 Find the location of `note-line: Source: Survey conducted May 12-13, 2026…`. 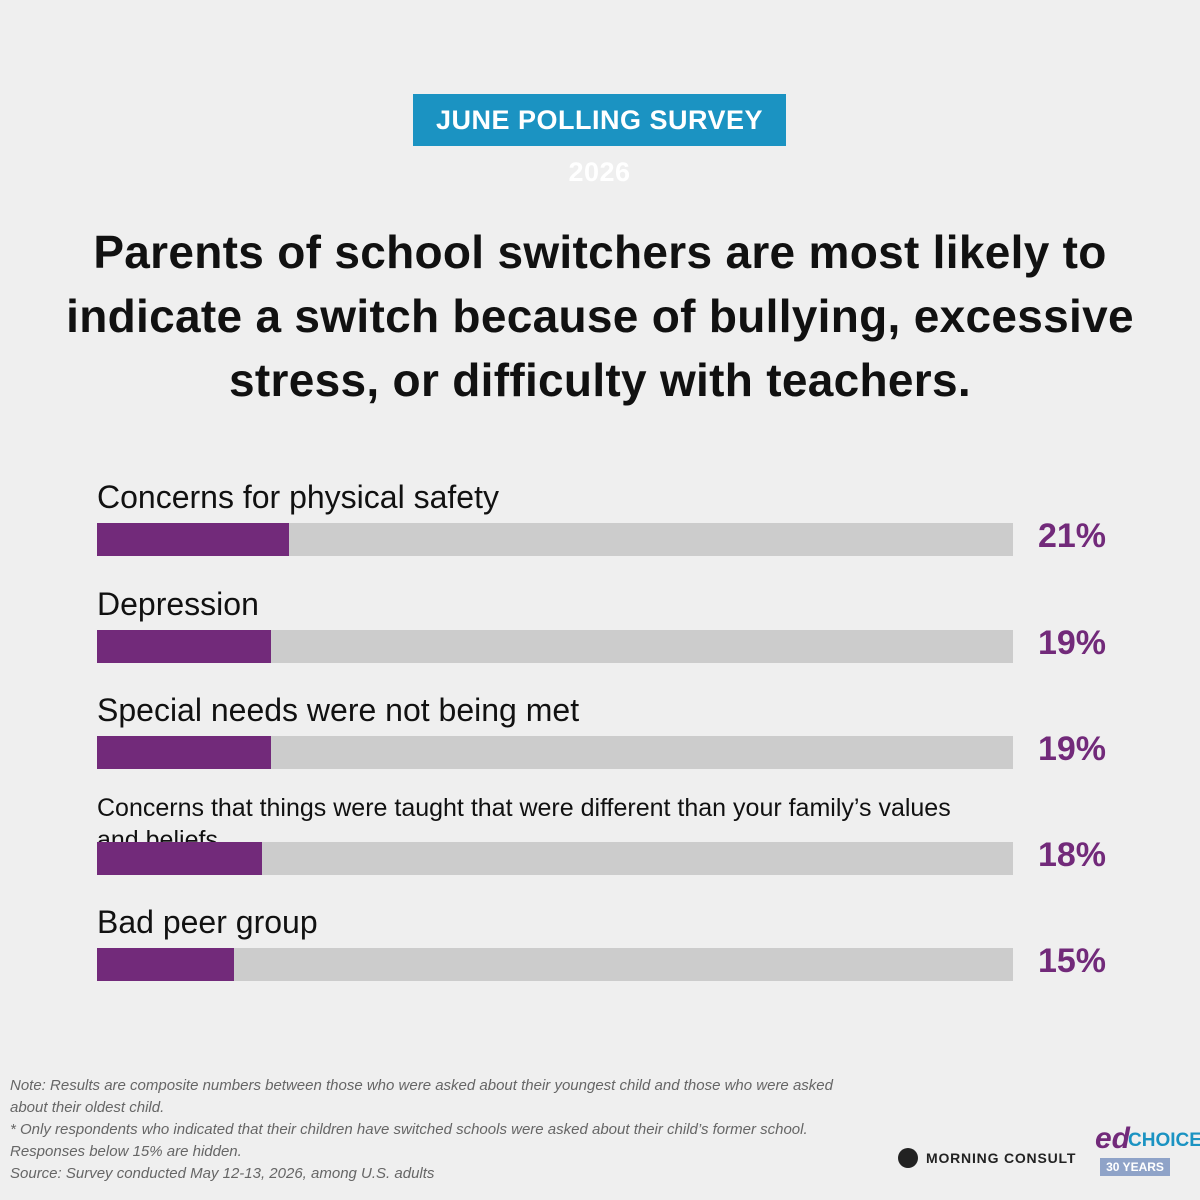

note-line: Source: Survey conducted May 12-13, 2026… is located at coordinates (222, 1173).